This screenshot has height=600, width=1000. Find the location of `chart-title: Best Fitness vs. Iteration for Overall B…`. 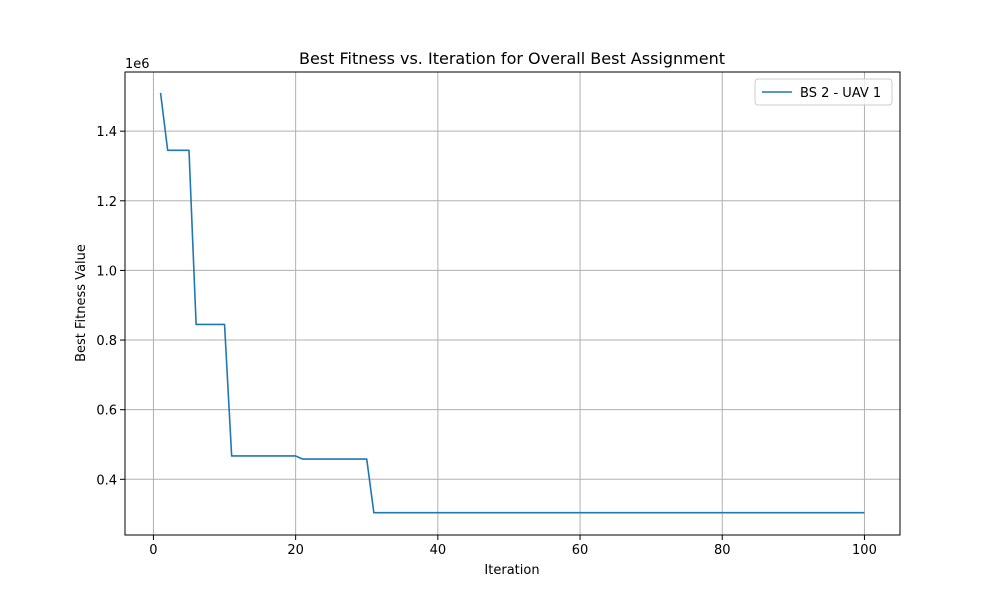

chart-title: Best Fitness vs. Iteration for Overall B… is located at coordinates (512, 58).